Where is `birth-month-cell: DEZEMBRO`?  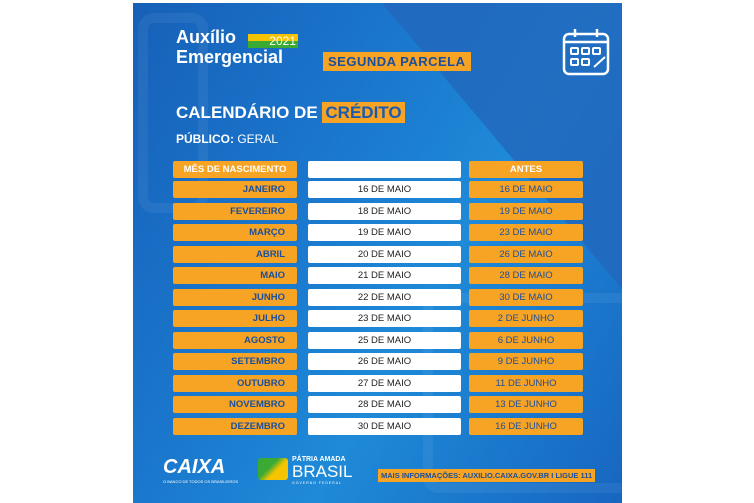 birth-month-cell: DEZEMBRO is located at coordinates (235, 426).